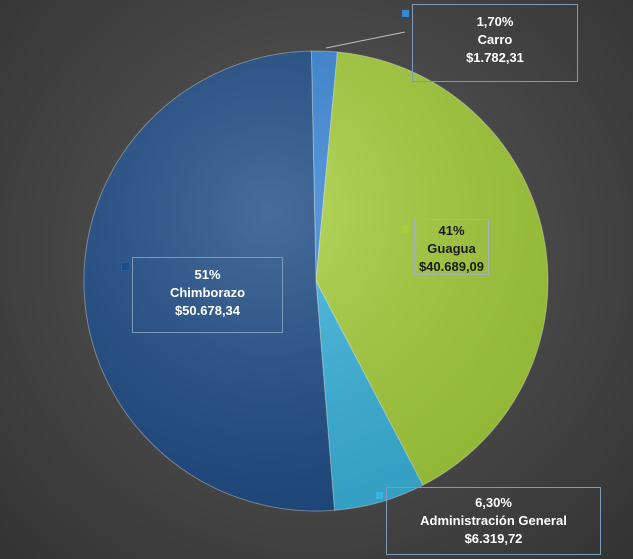 The image size is (633, 559). I want to click on data-label-carro-percent: 1,70%, so click(495, 21).